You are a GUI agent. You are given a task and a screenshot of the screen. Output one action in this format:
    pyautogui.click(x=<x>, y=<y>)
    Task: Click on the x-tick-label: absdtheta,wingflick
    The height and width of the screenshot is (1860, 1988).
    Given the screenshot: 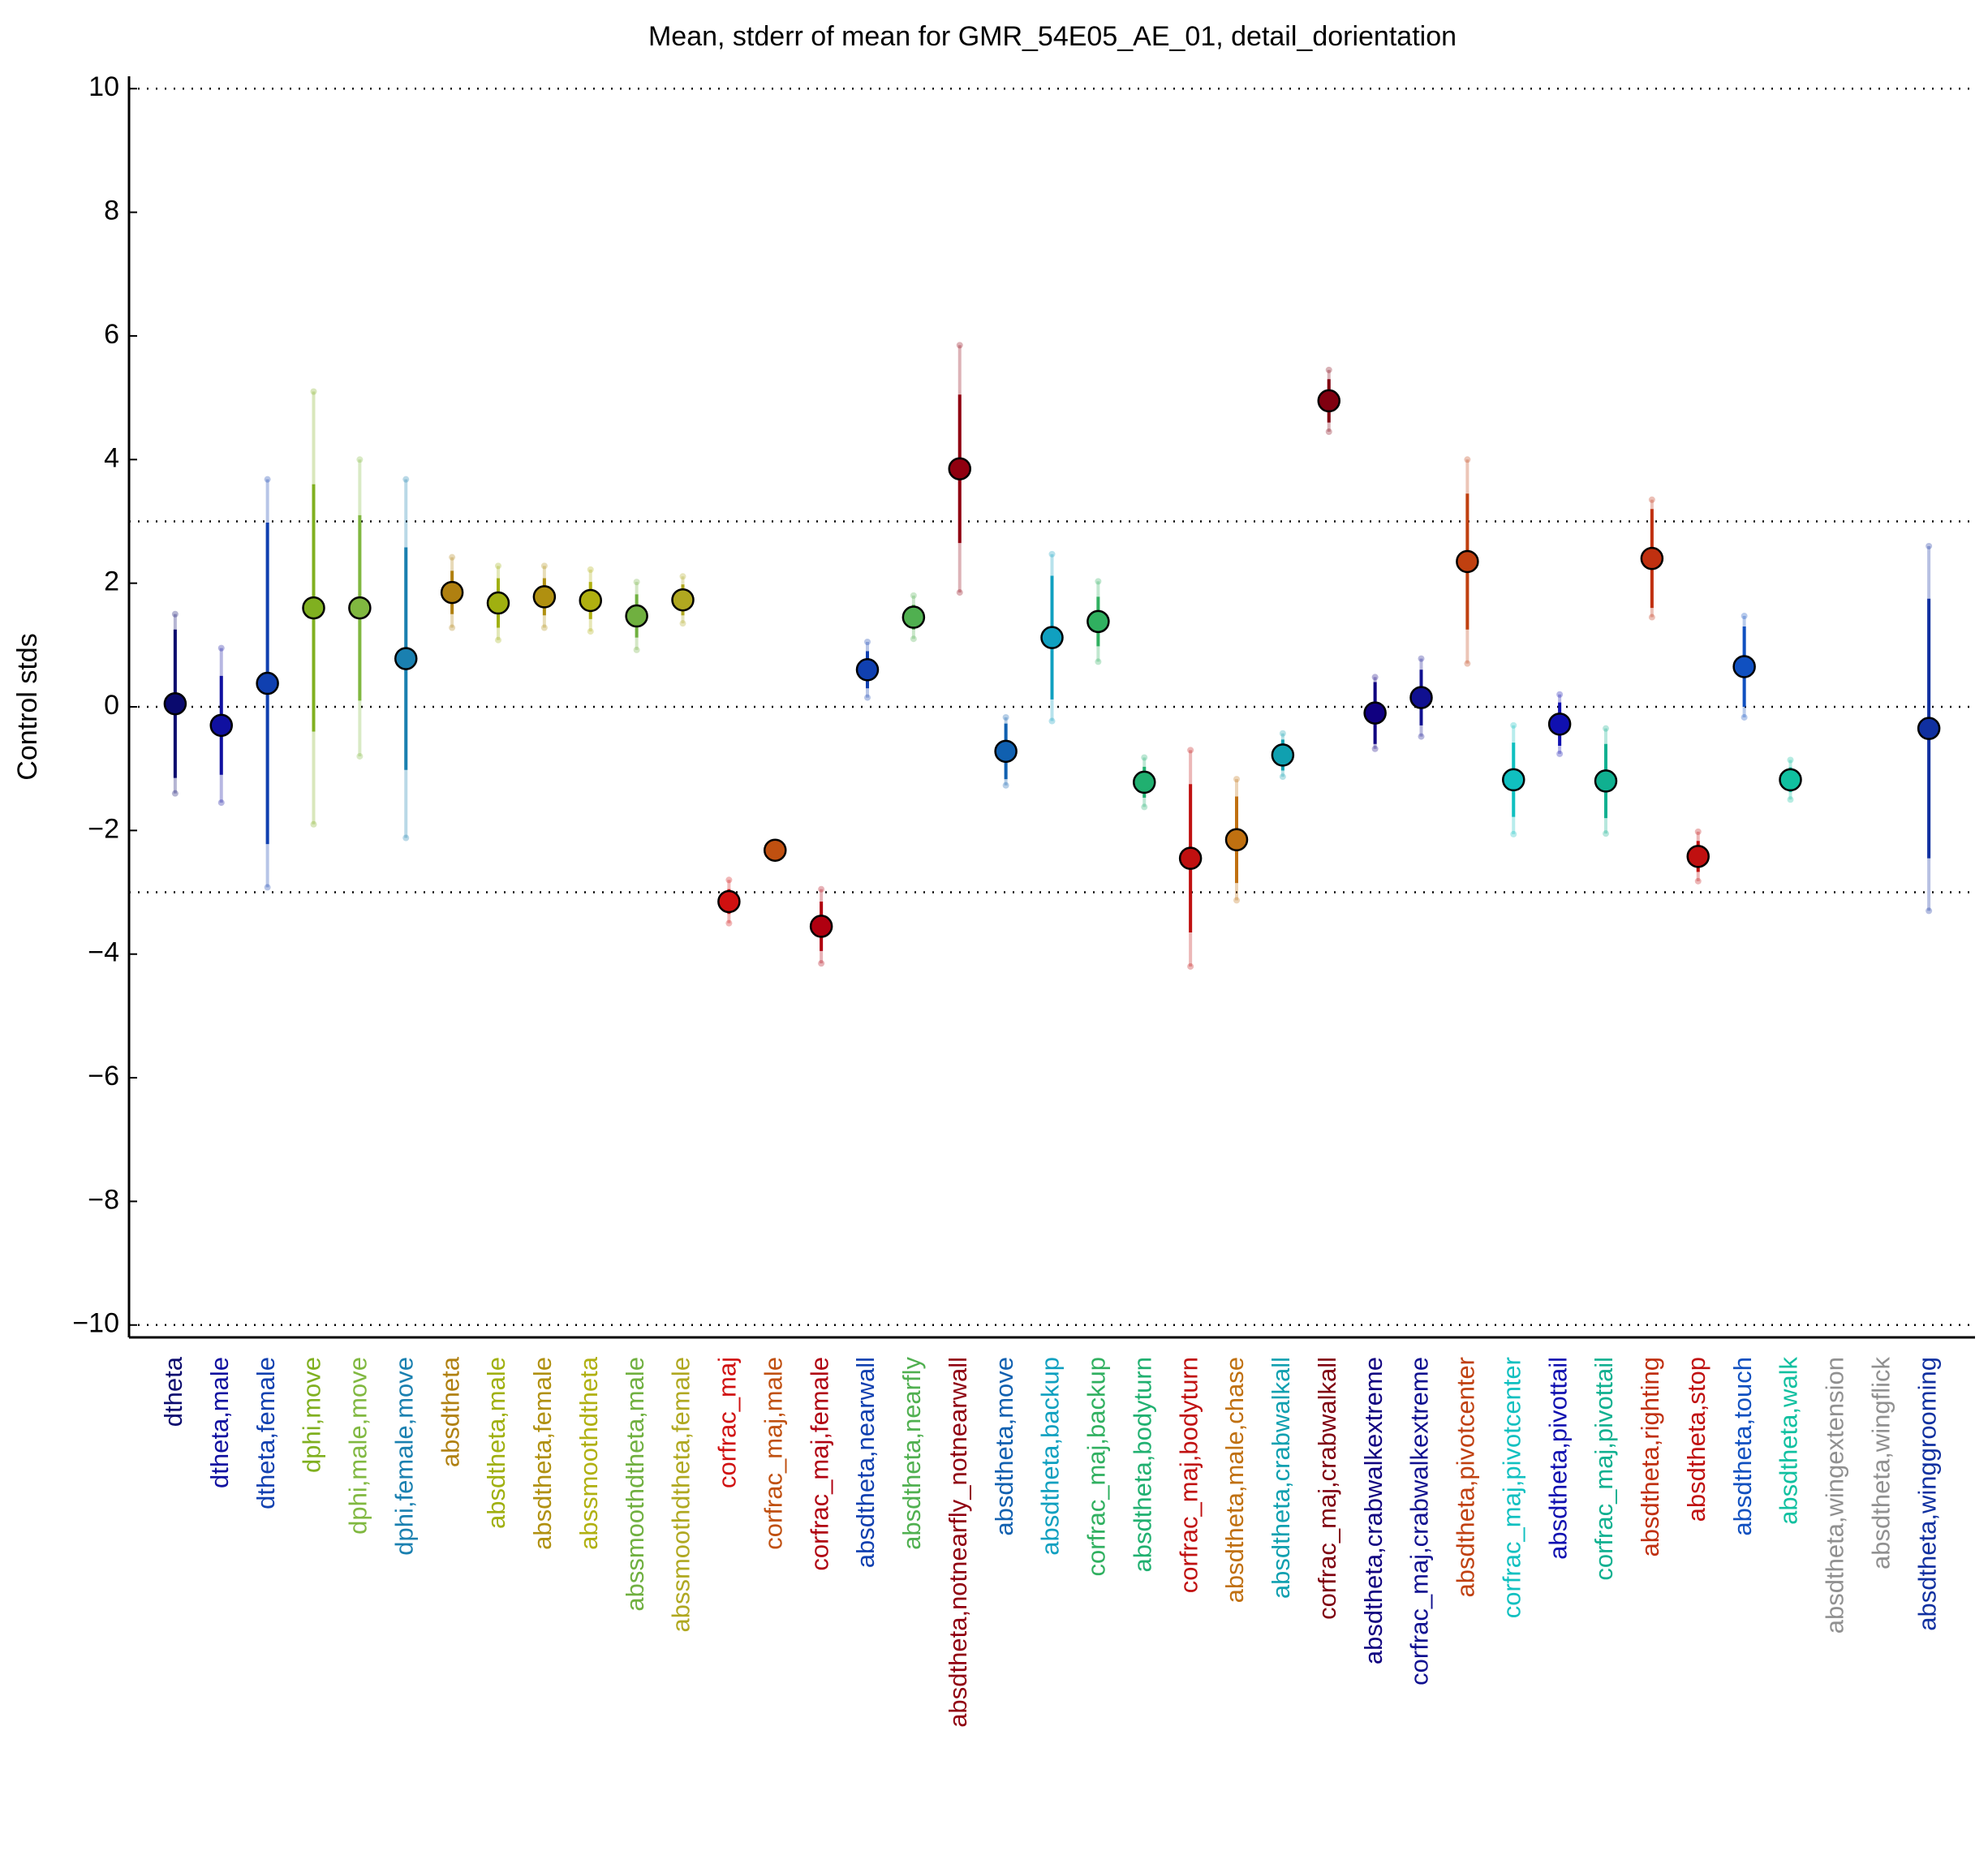 What is the action you would take?
    pyautogui.click(x=1880, y=1463)
    